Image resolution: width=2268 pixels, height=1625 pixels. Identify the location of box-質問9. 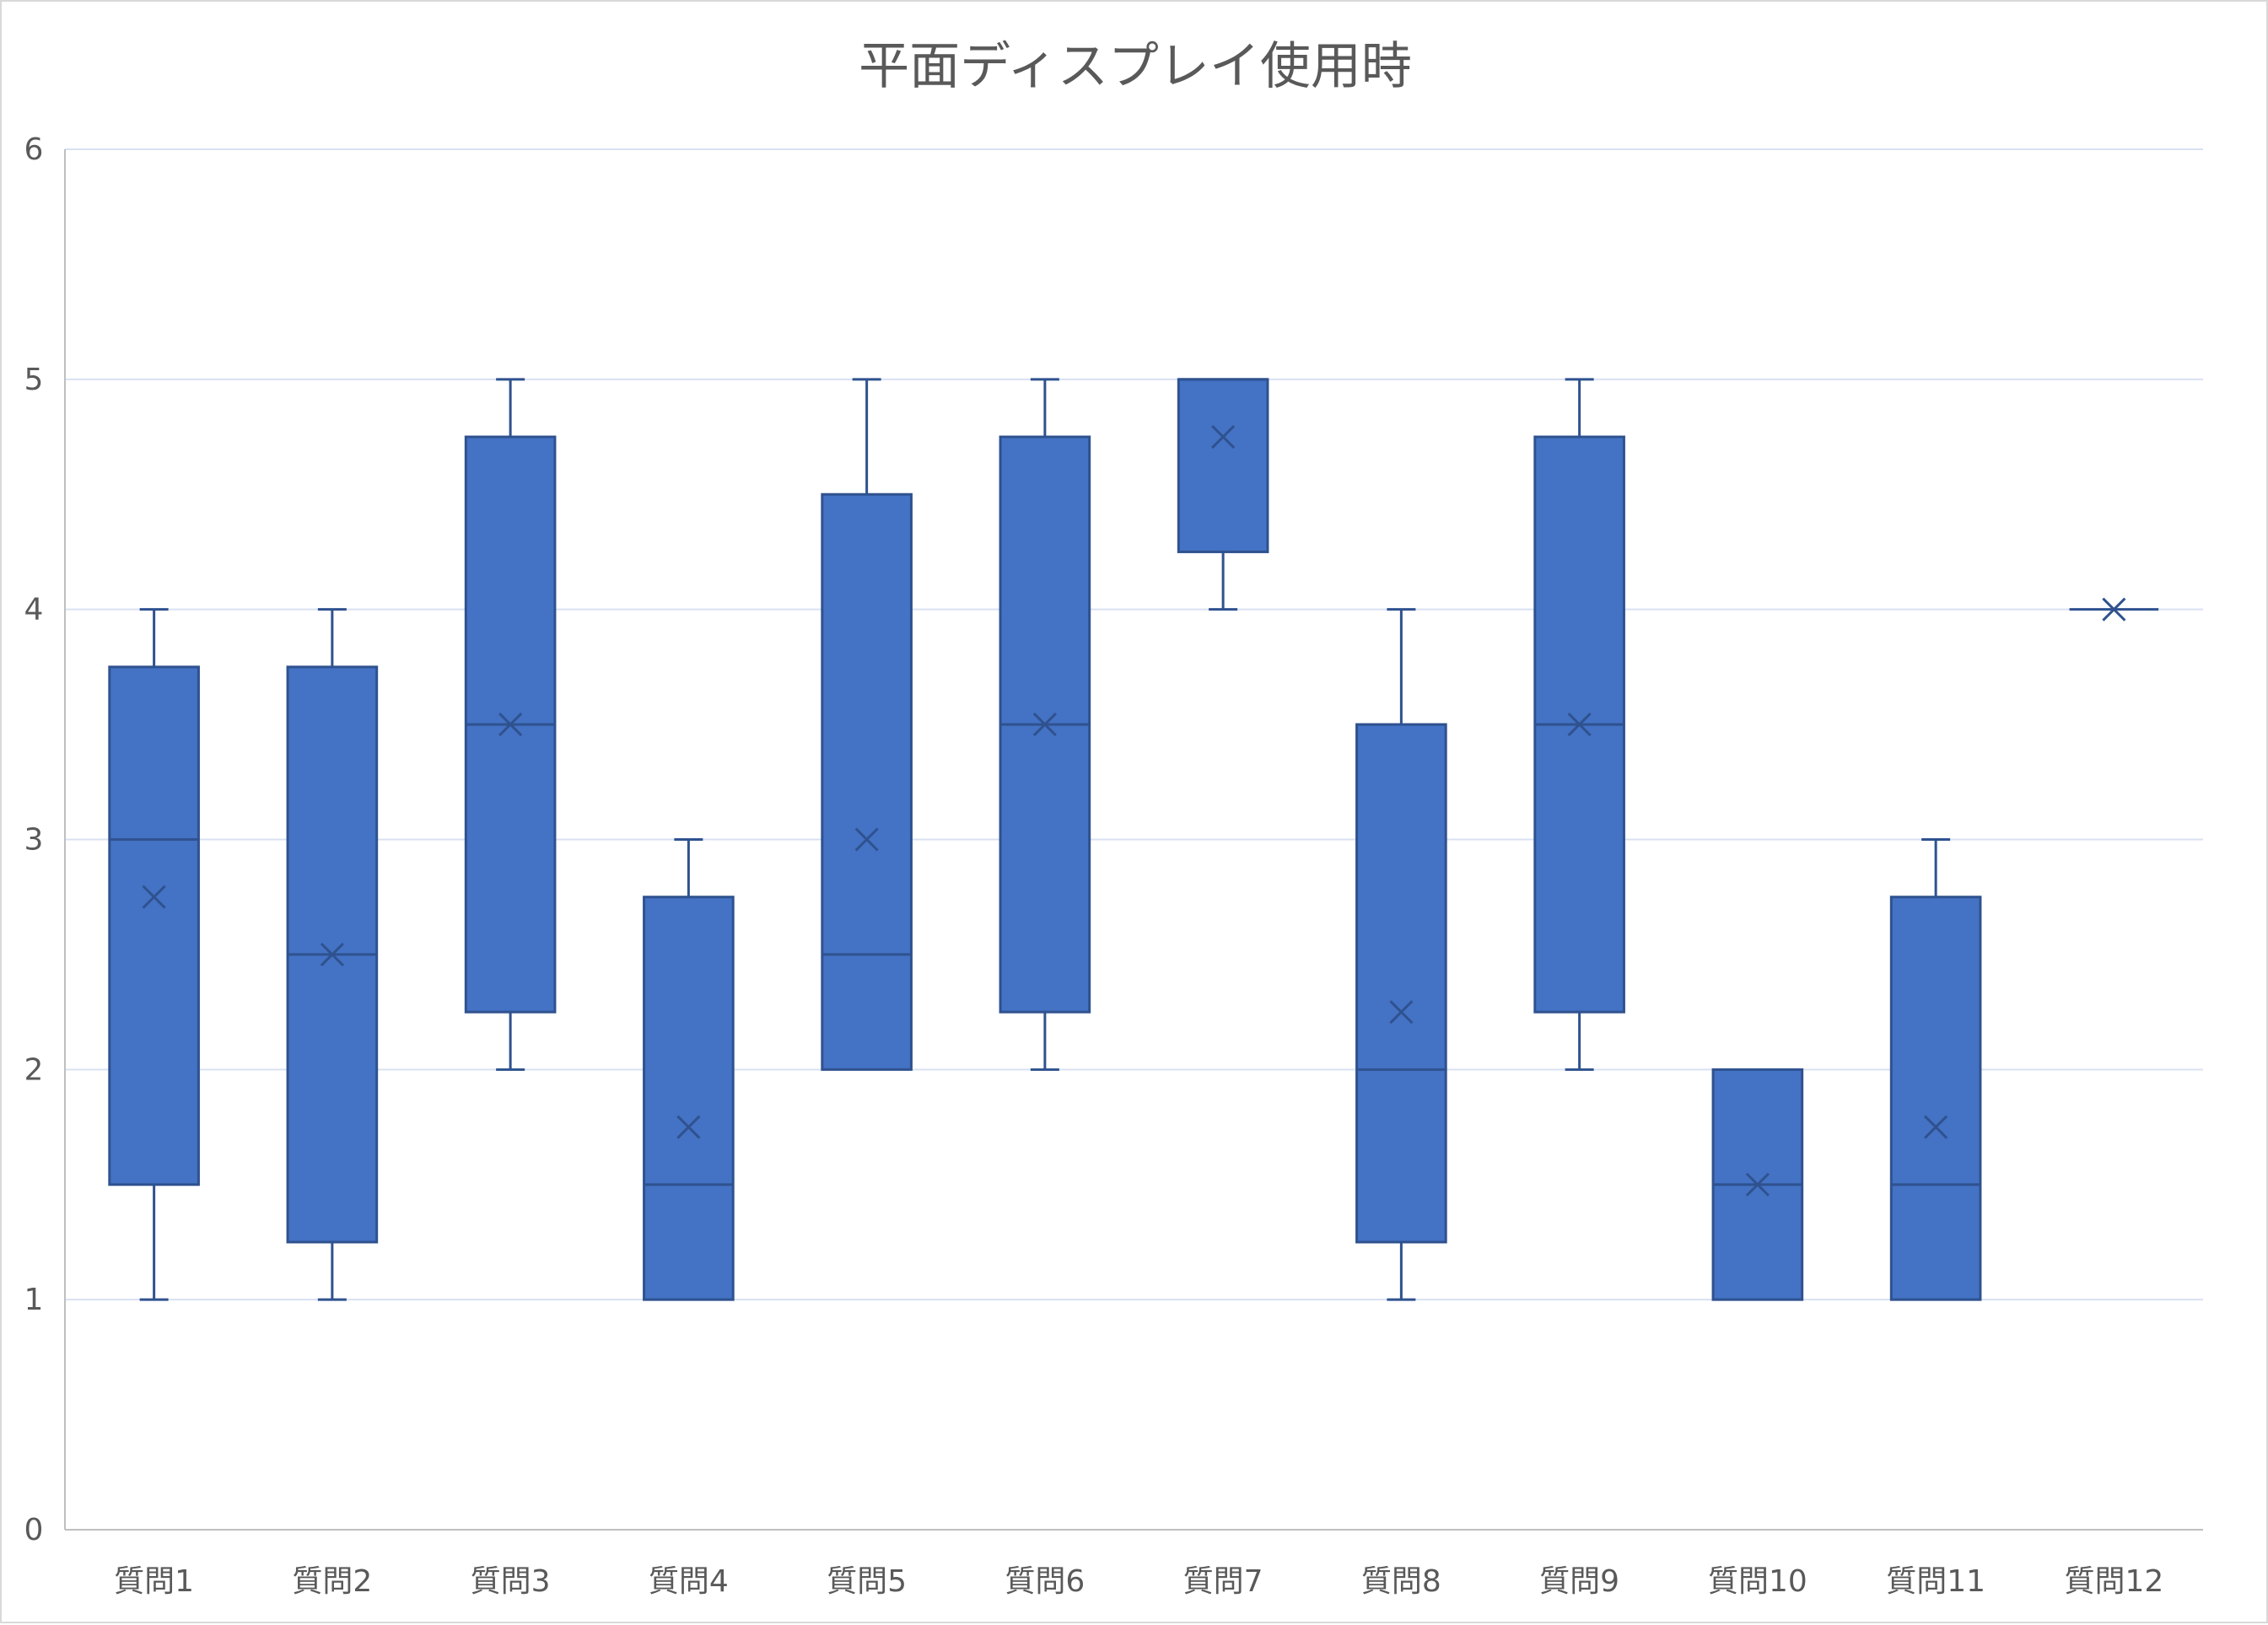
(1579, 724).